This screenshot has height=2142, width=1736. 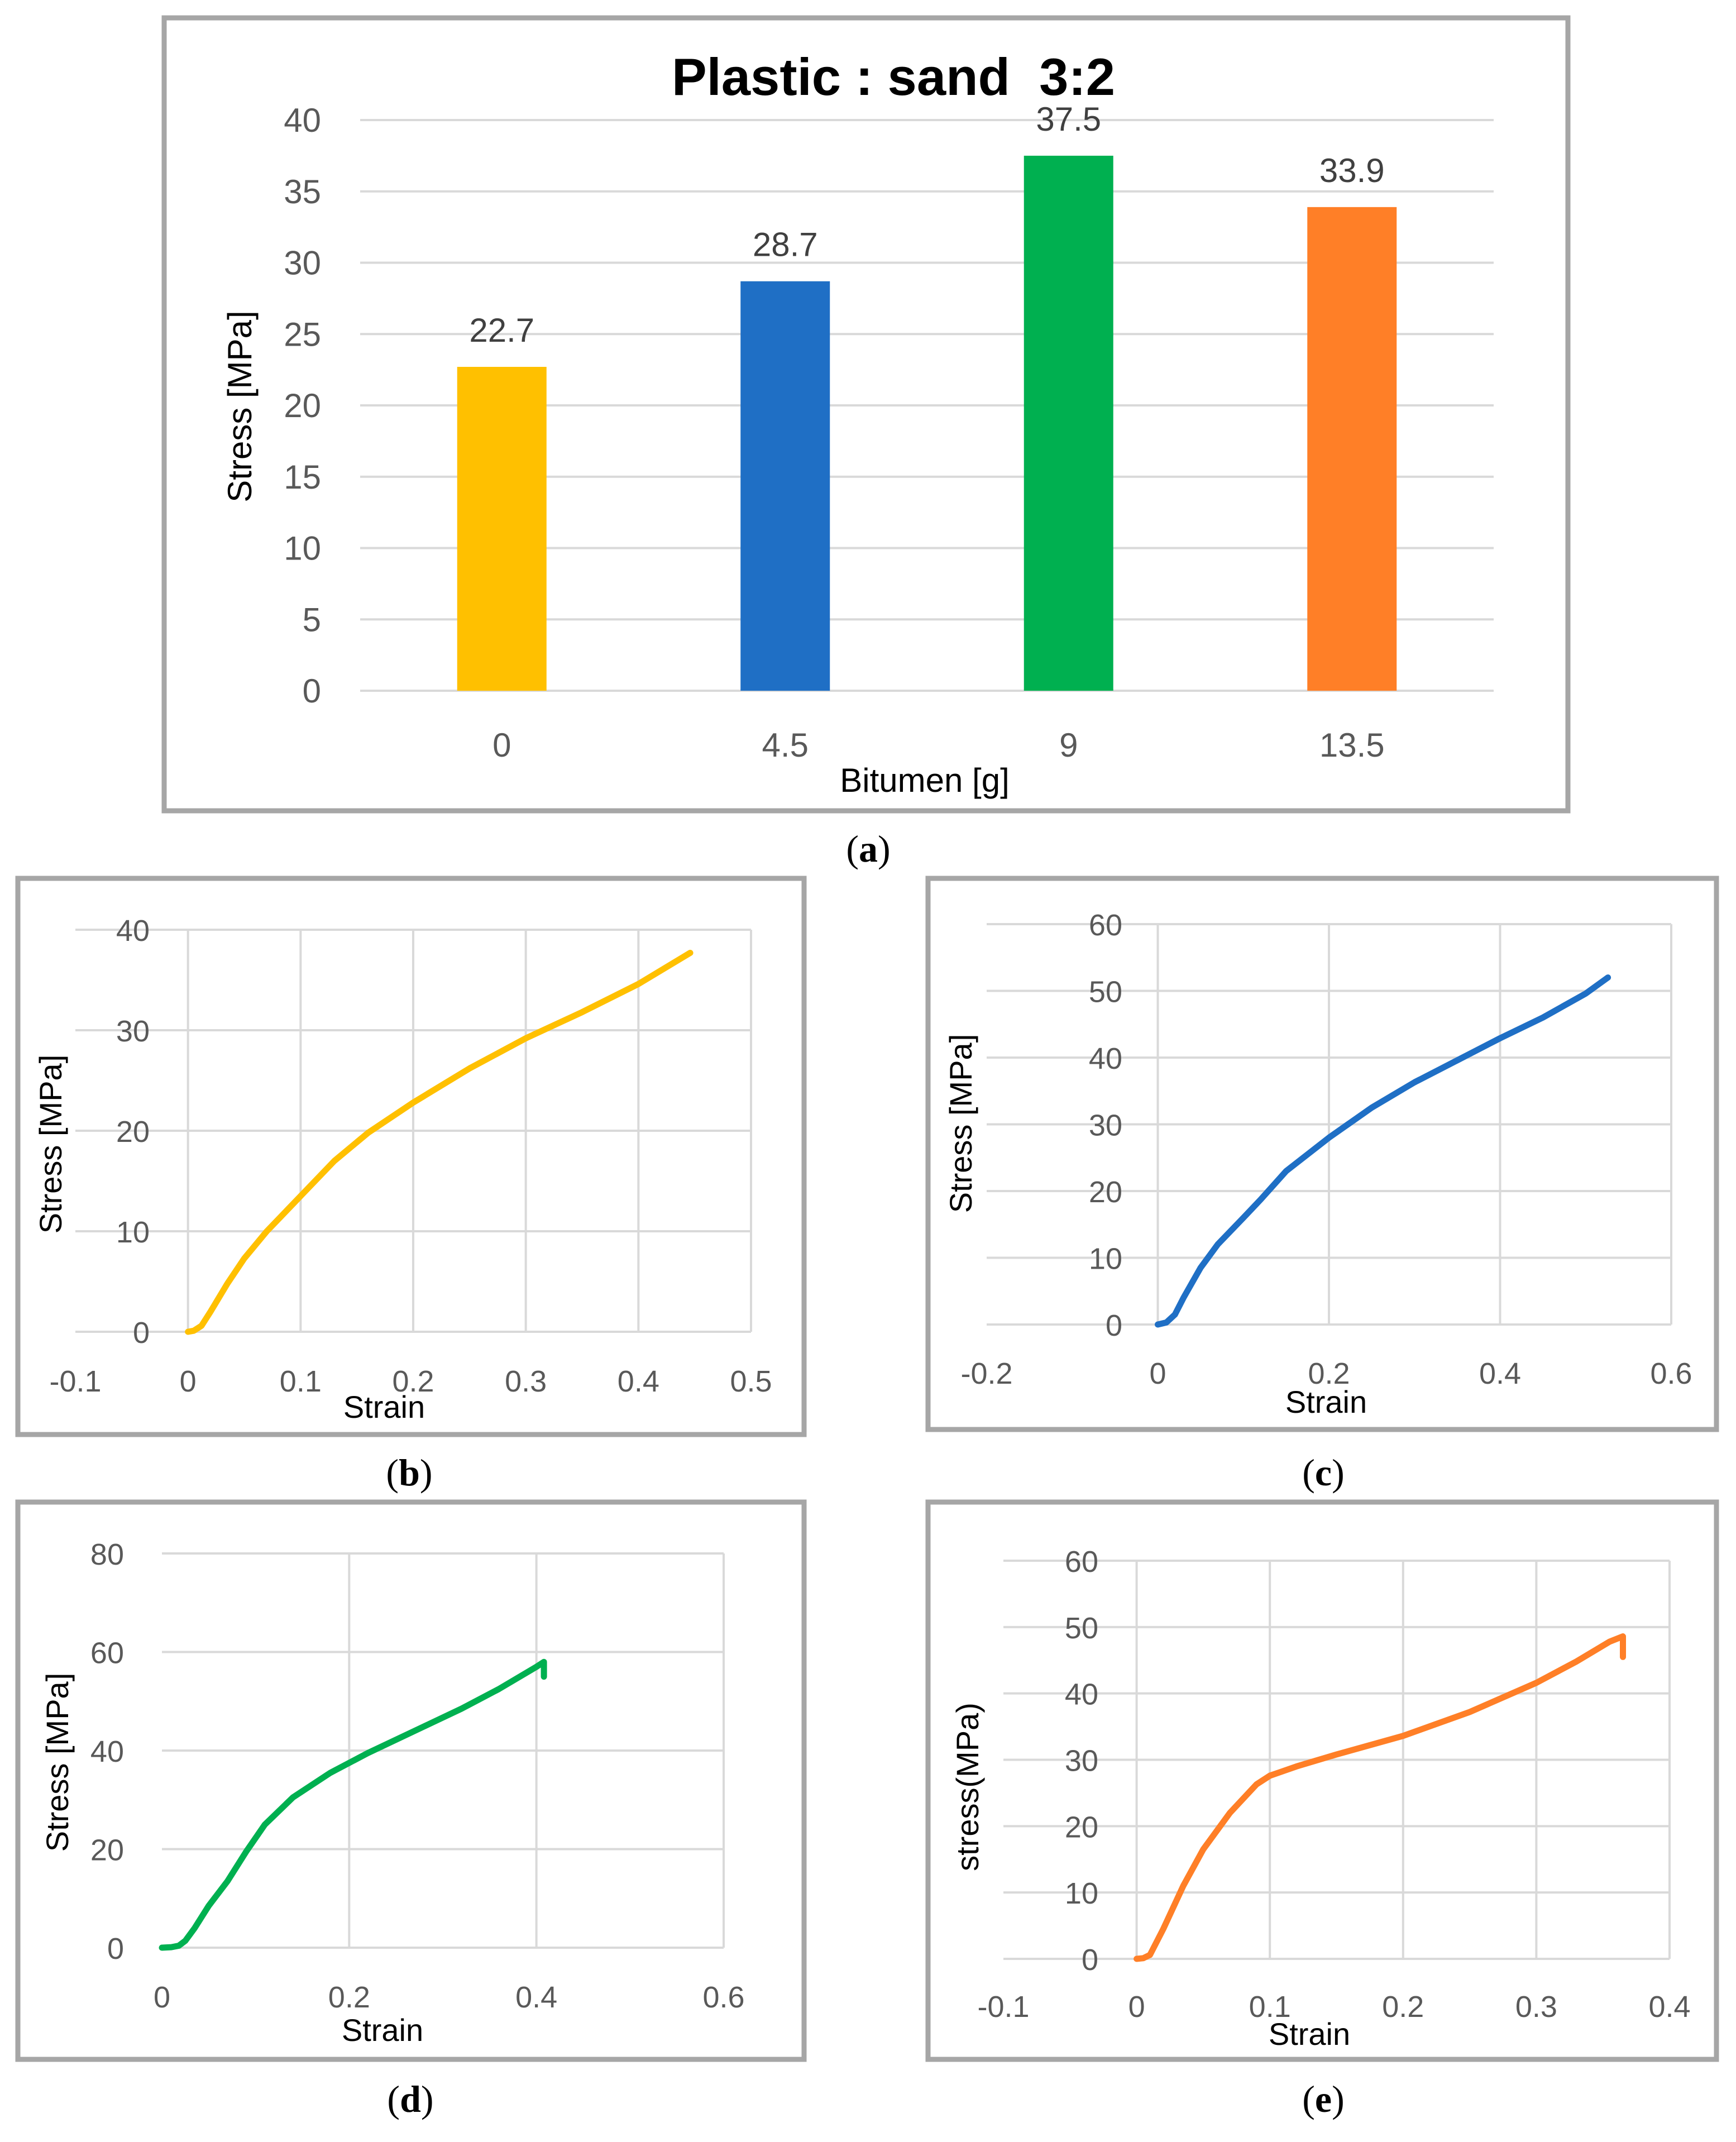 I want to click on chart-title: Plastic : sand 3:2, so click(x=893, y=76).